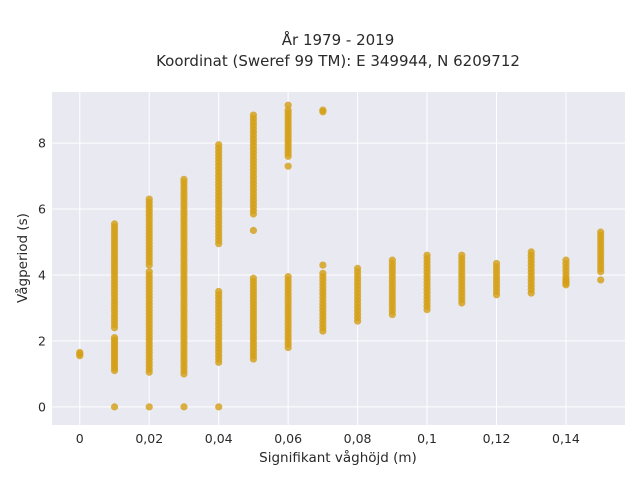 Image resolution: width=640 pixels, height=480 pixels. What do you see at coordinates (358, 438) in the screenshot?
I see `x-tick-label: 0,08` at bounding box center [358, 438].